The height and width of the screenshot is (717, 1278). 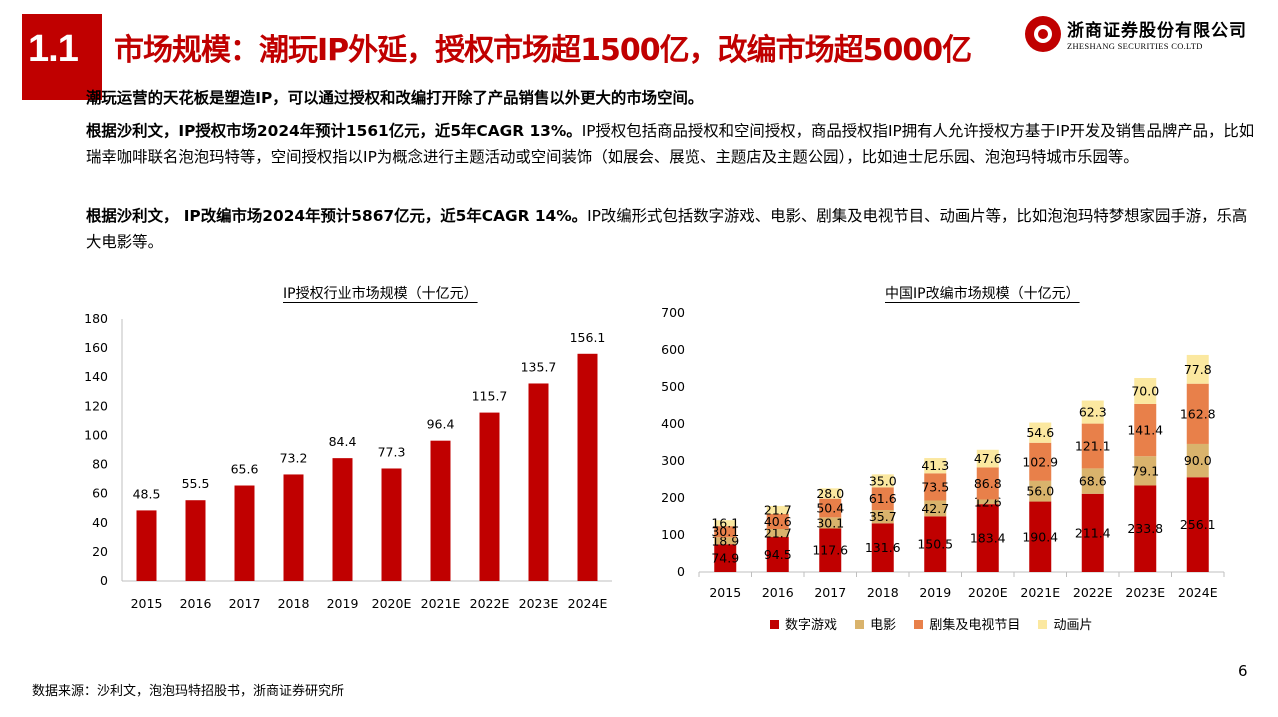 What do you see at coordinates (392, 451) in the screenshot?
I see `bar-value-label: 77.3` at bounding box center [392, 451].